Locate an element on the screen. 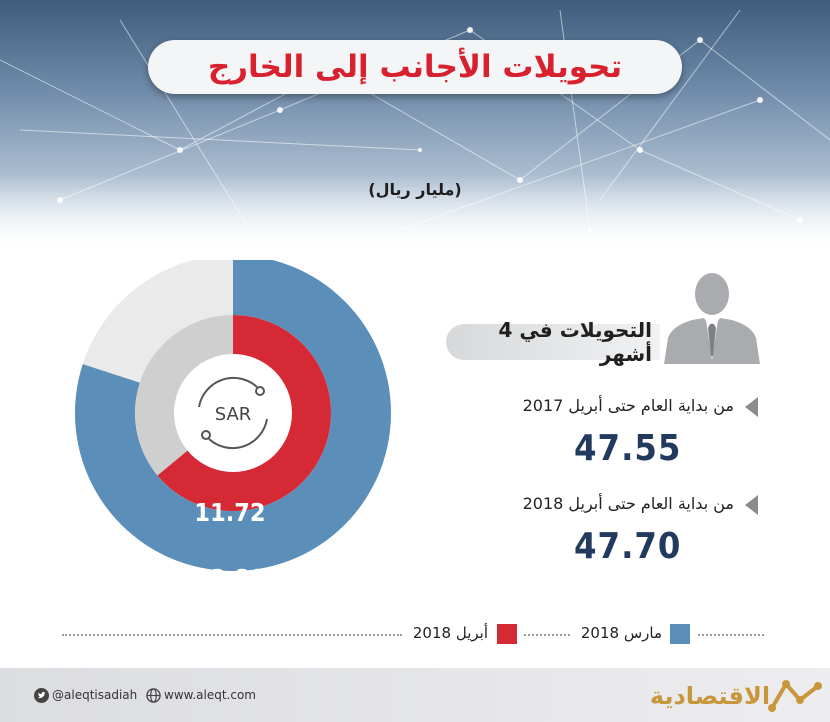  legend-swatch-march is located at coordinates (680, 634).